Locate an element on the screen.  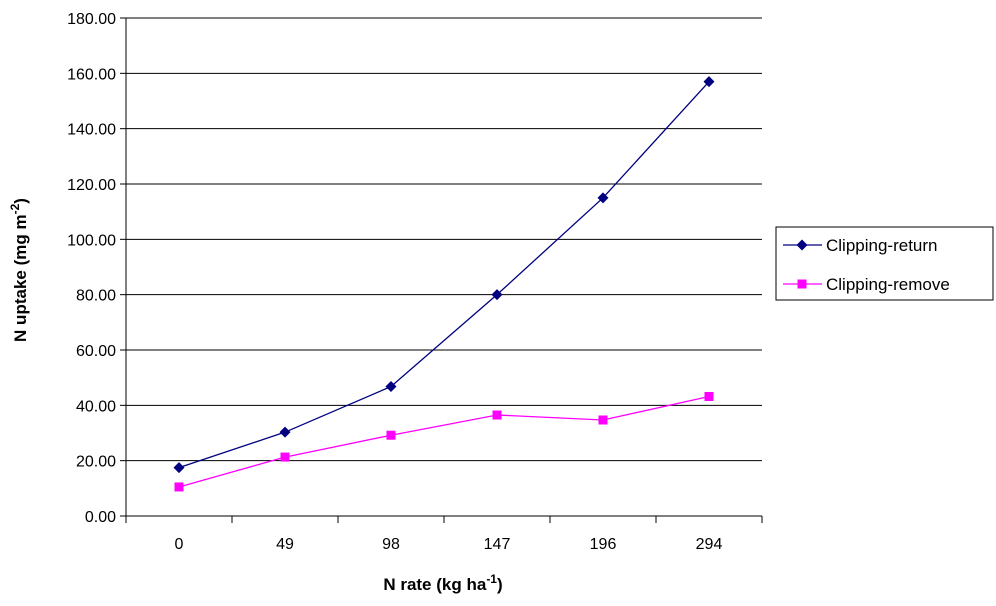
y-tick-label: 60.00 is located at coordinates (96, 351).